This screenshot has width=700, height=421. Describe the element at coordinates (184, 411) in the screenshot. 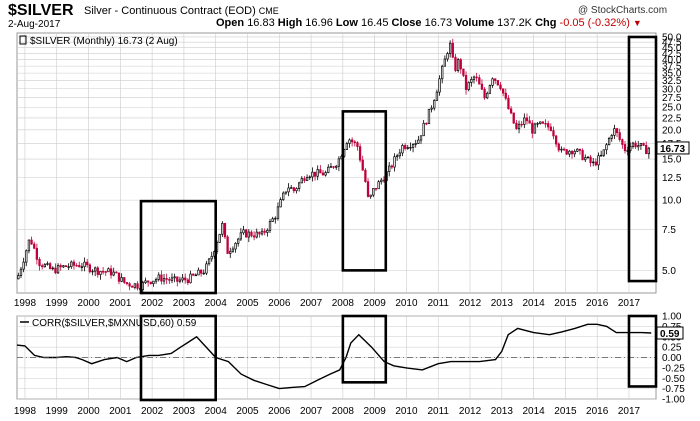

I see `corr-x-tick-label: 2003` at that location.